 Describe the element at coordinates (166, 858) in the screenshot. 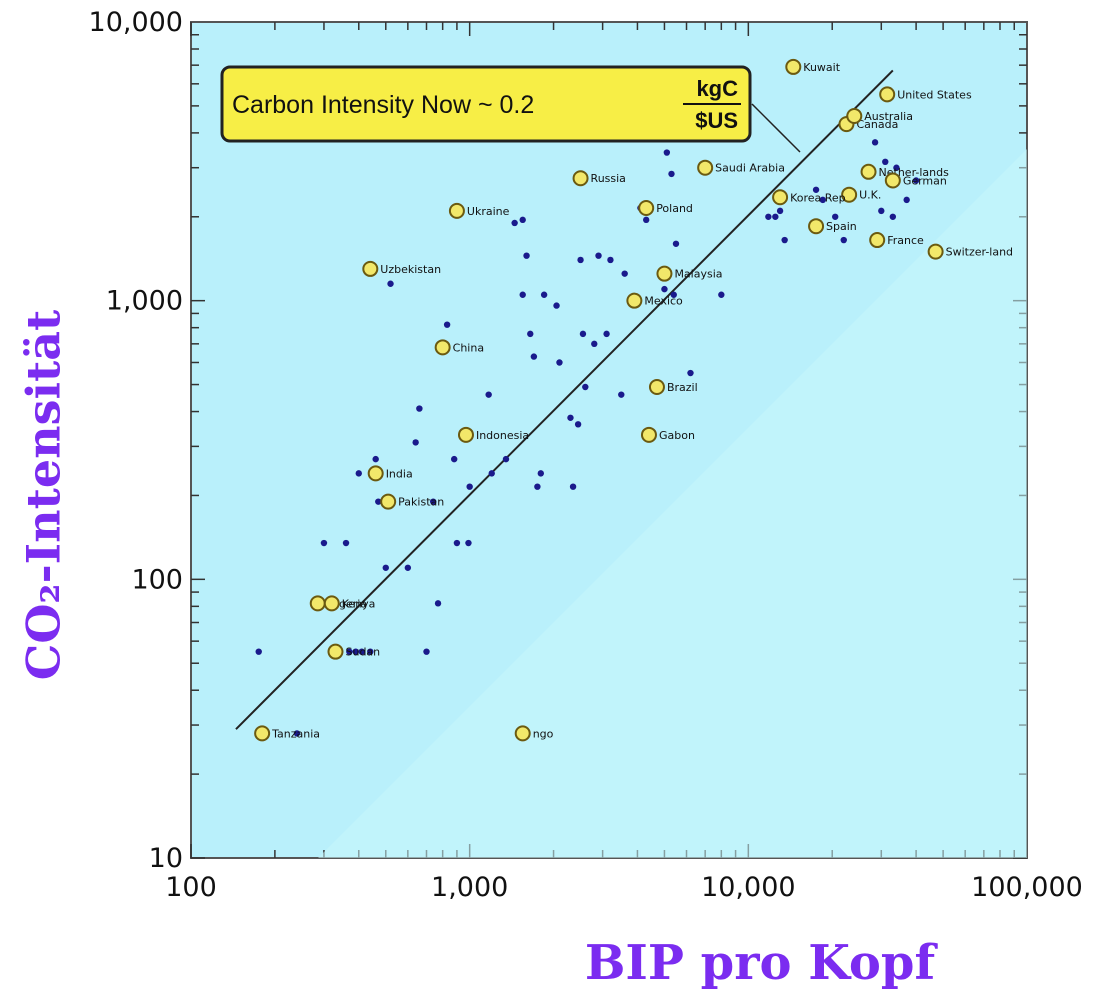

I see `y-tick-label: 10` at that location.